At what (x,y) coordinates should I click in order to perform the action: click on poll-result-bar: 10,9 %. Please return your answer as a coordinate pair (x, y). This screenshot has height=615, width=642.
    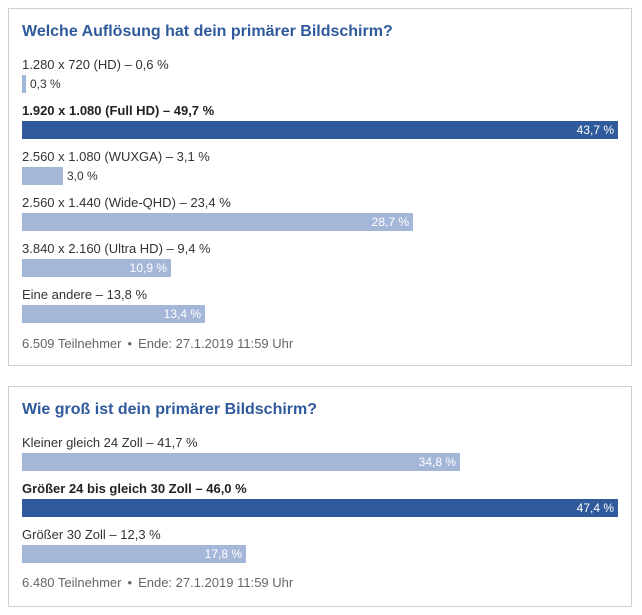
    Looking at the image, I should click on (96, 268).